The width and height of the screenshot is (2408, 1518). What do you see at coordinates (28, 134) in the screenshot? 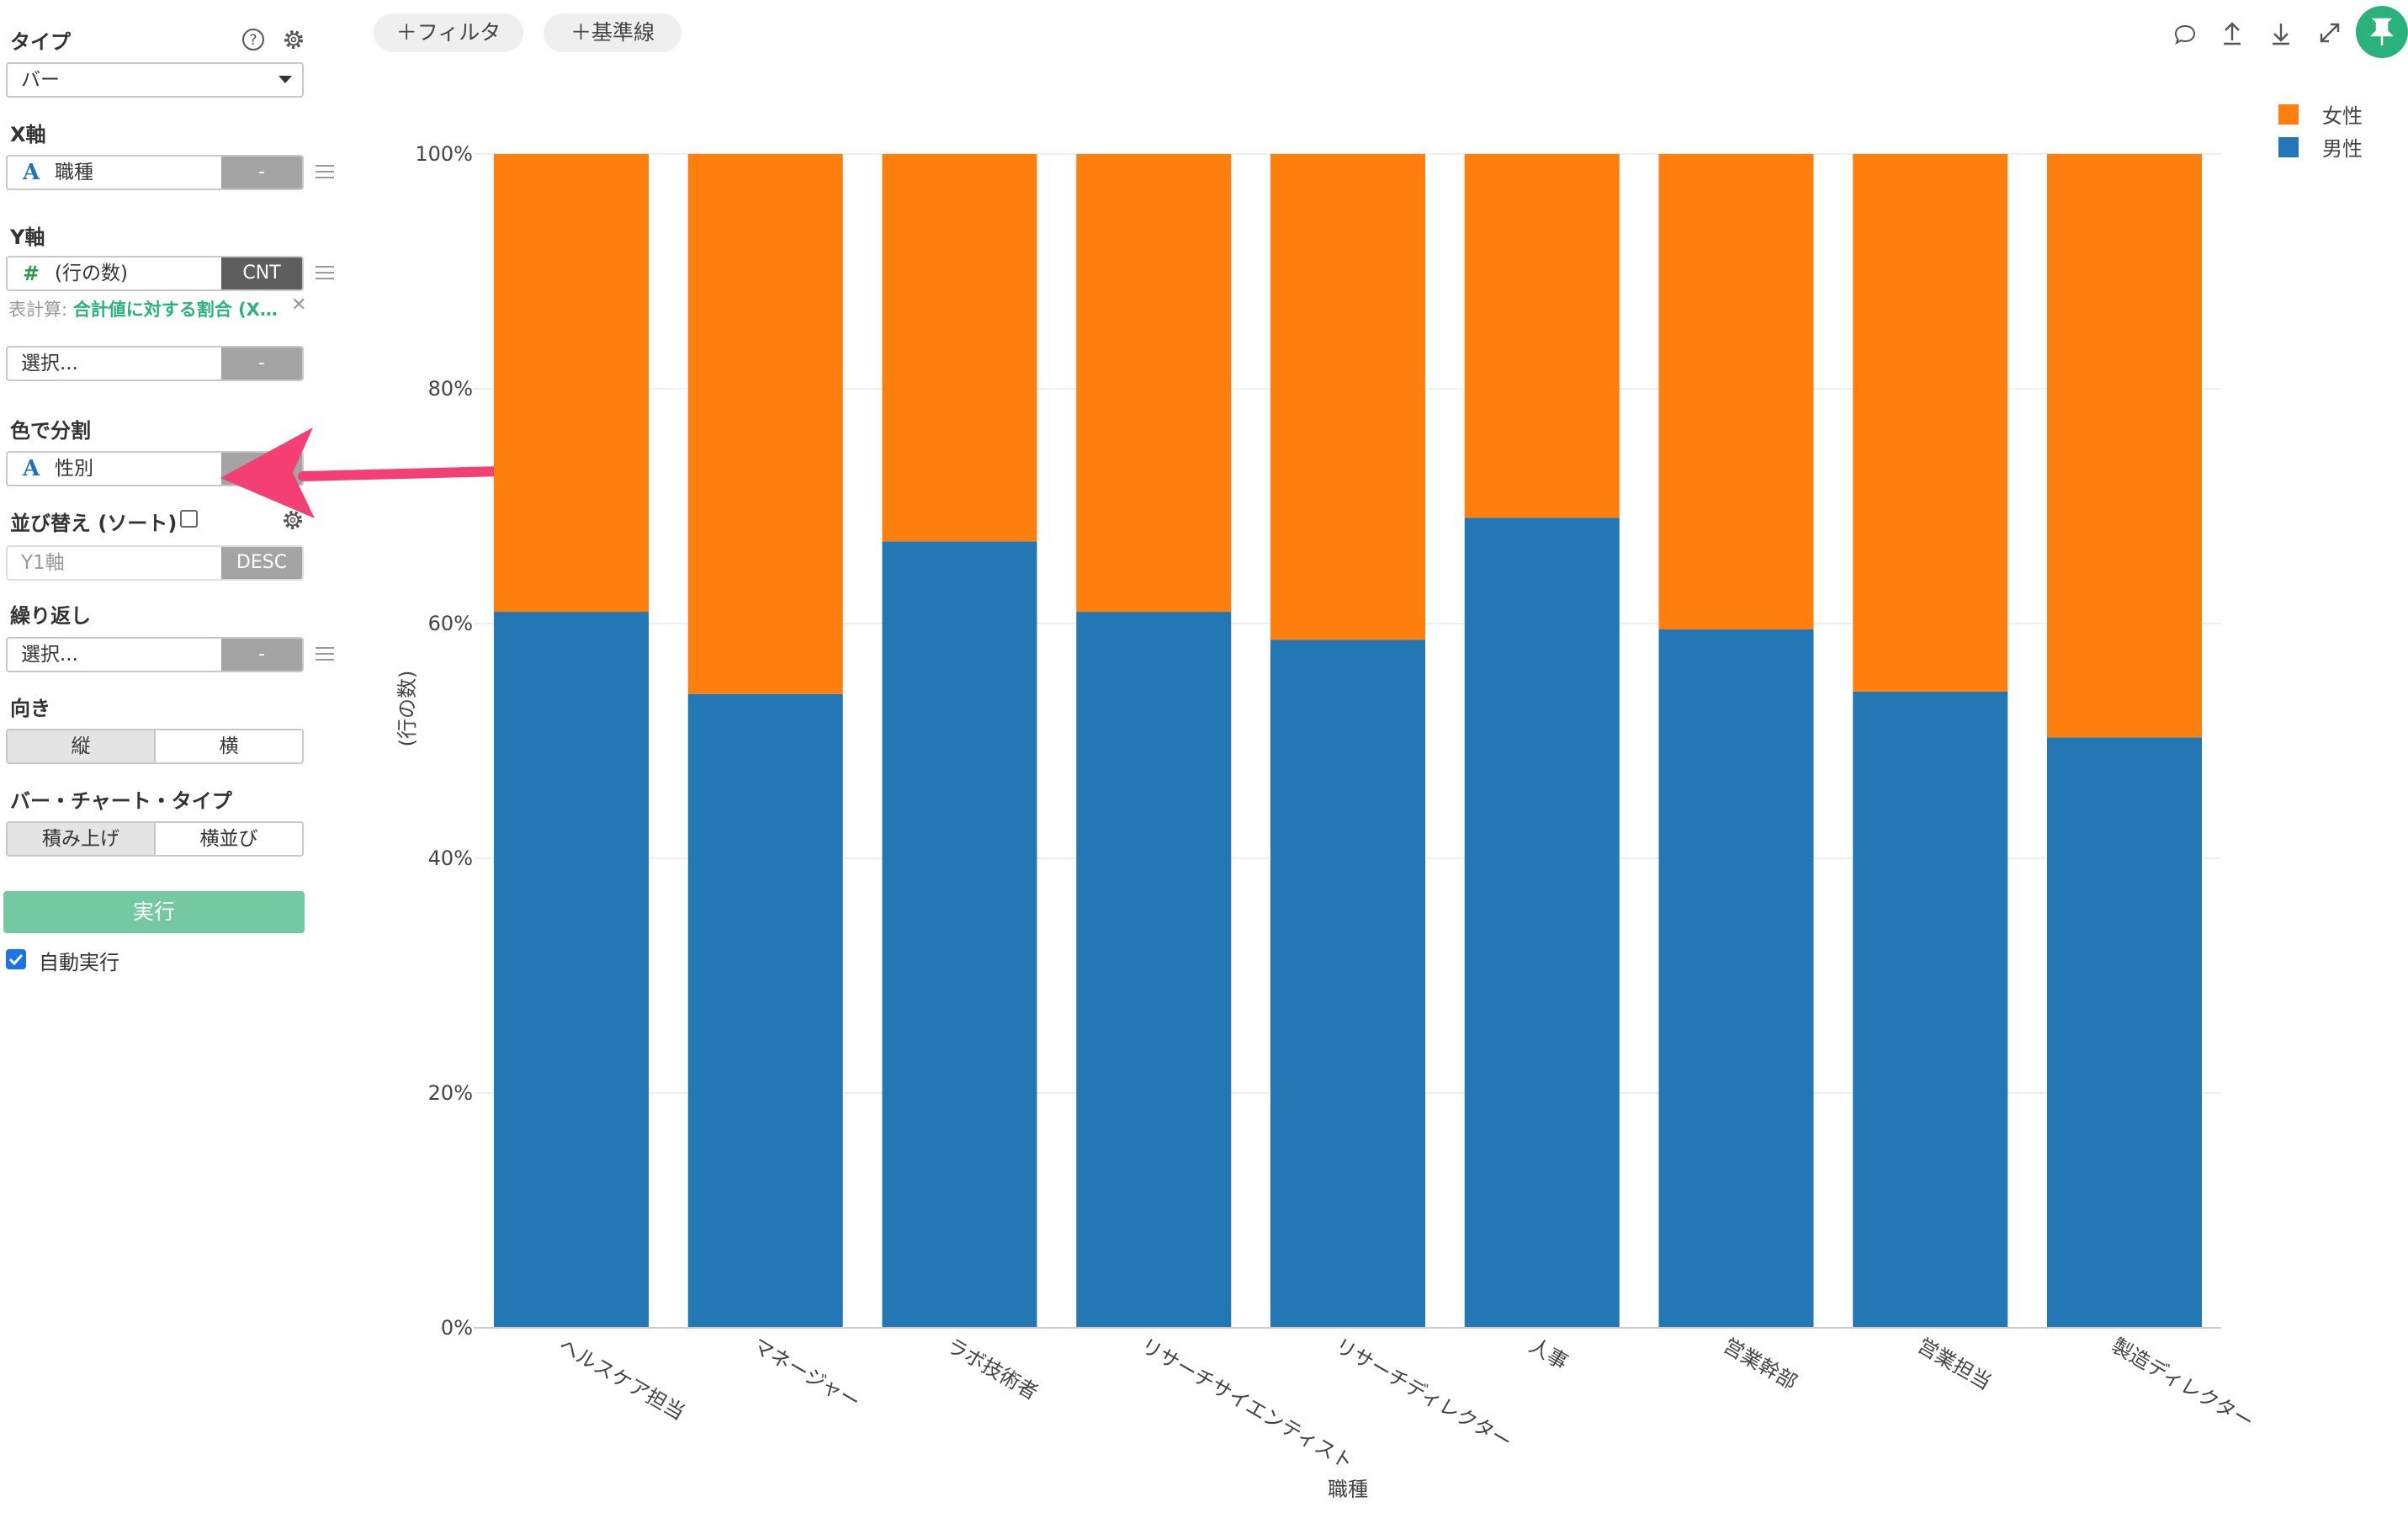
I see `x-axis-label: X軸` at bounding box center [28, 134].